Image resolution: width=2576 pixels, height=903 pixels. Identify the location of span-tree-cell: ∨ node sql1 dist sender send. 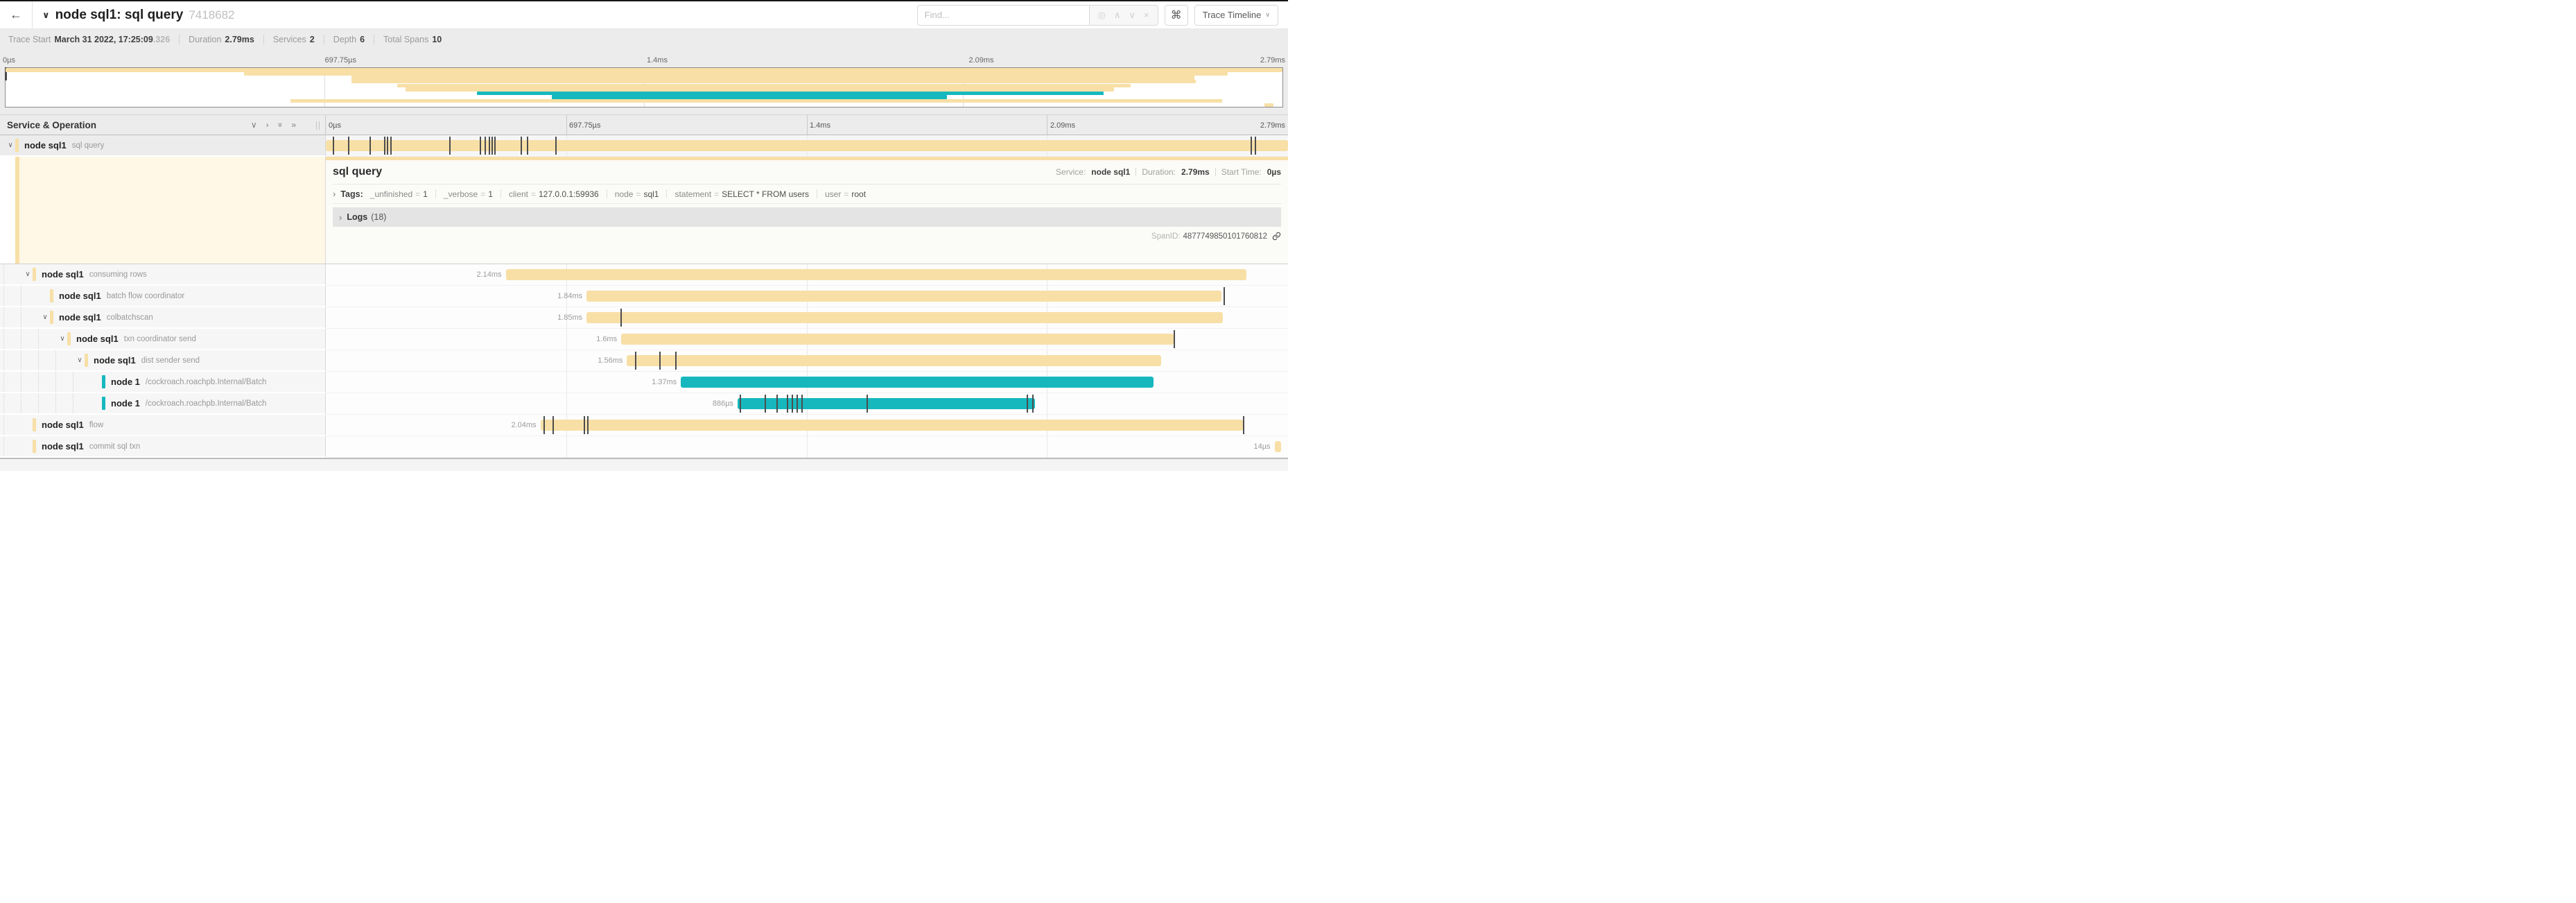
(163, 361).